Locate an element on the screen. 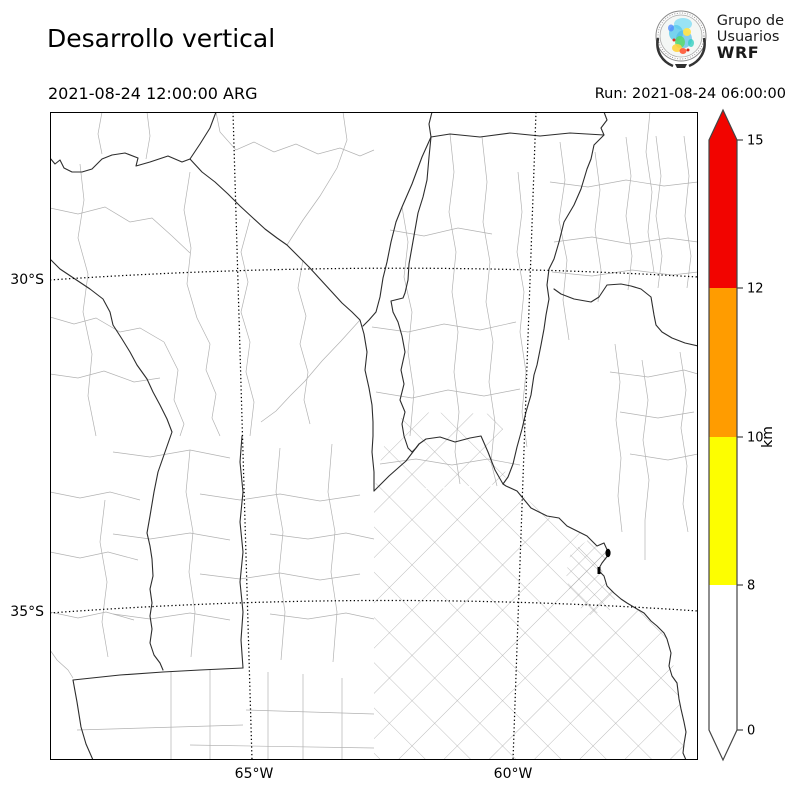  colorbar-over-arrow is located at coordinates (723, 125).